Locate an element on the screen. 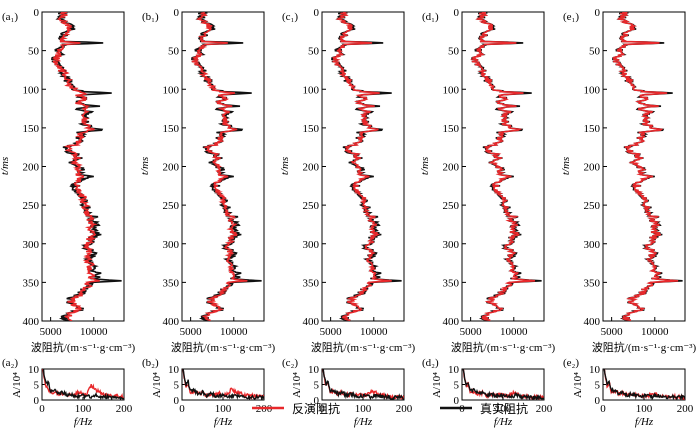 The image size is (700, 446). panel-label-bottom: (c₂) is located at coordinates (290, 363).